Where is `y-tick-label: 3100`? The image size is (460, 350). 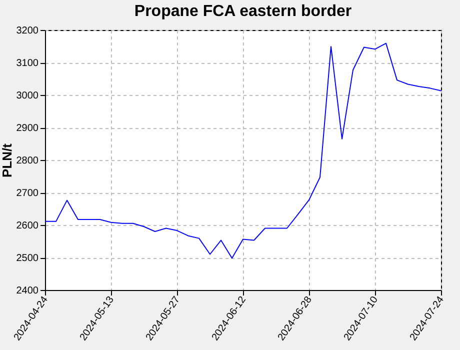
y-tick-label: 3100 is located at coordinates (27, 63).